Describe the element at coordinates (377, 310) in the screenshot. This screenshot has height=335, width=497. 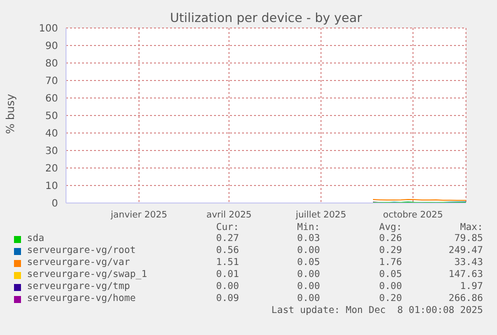
I see `text: Last update: Mon Dec 8 01:00:08 2025` at that location.